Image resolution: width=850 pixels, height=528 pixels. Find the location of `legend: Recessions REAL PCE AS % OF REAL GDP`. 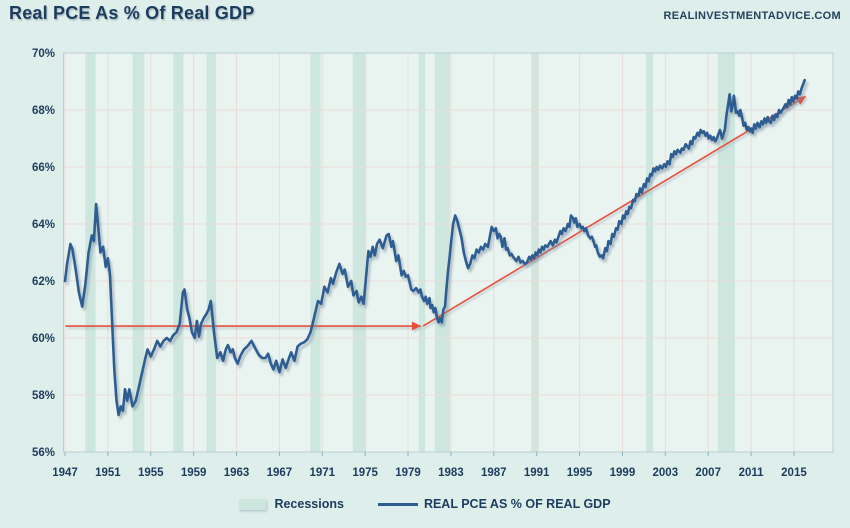

legend: Recessions REAL PCE AS % OF REAL GDP is located at coordinates (425, 504).